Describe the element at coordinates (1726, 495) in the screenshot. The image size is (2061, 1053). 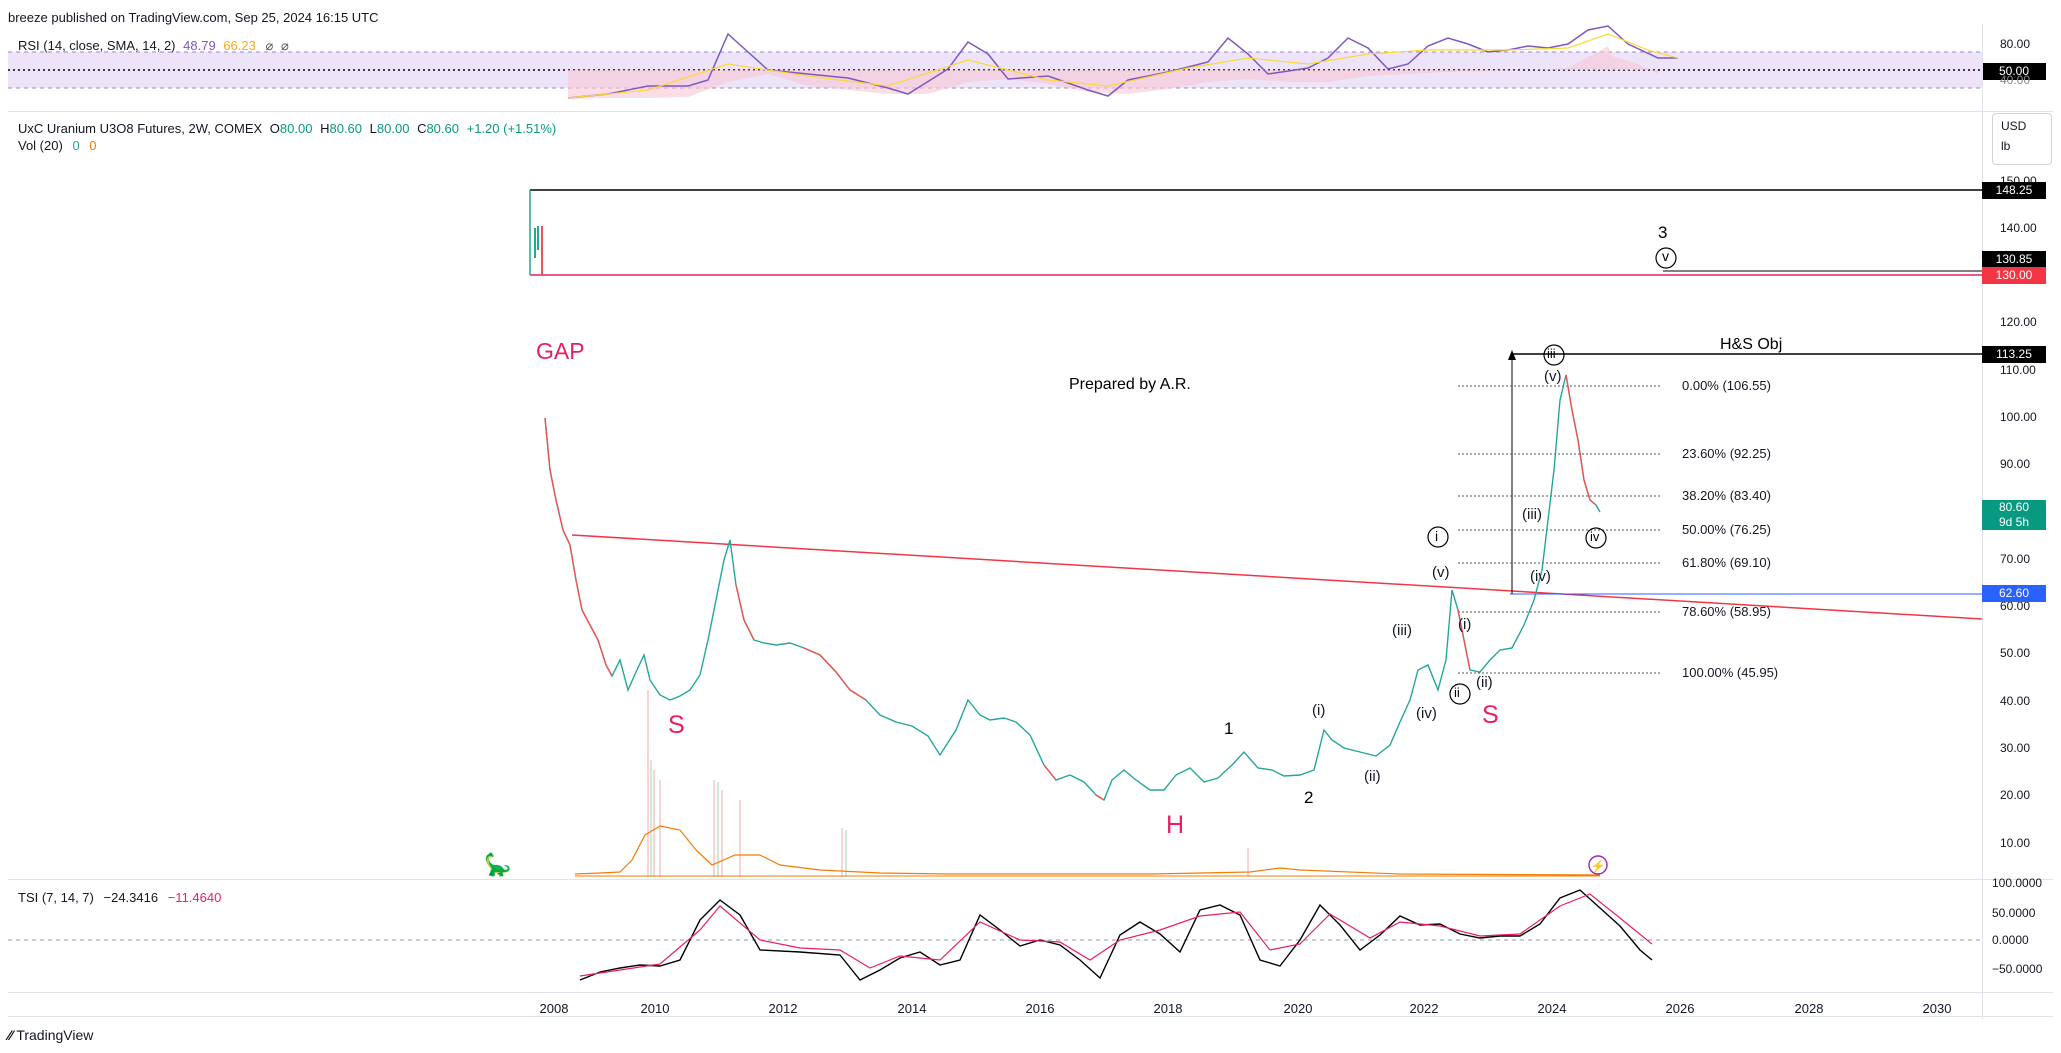
I see `fib-label-2: 38.20% (83.40)` at that location.